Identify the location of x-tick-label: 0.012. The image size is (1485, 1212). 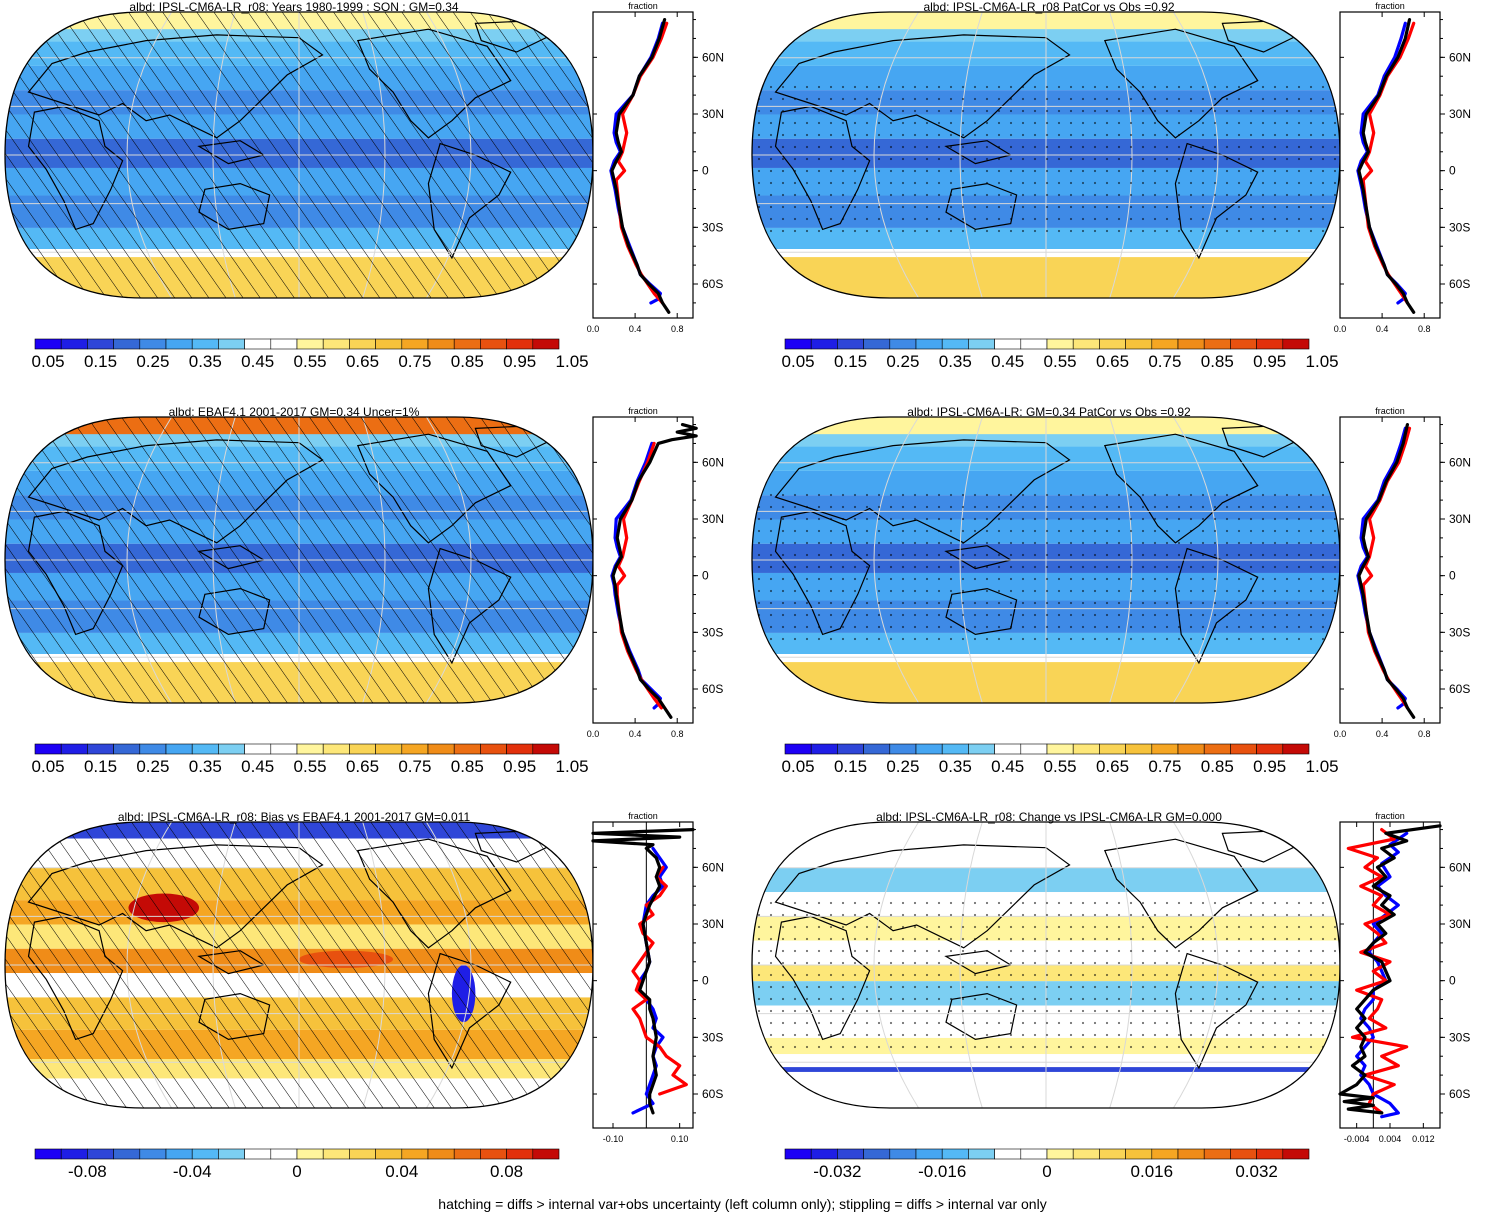
(1423, 1139).